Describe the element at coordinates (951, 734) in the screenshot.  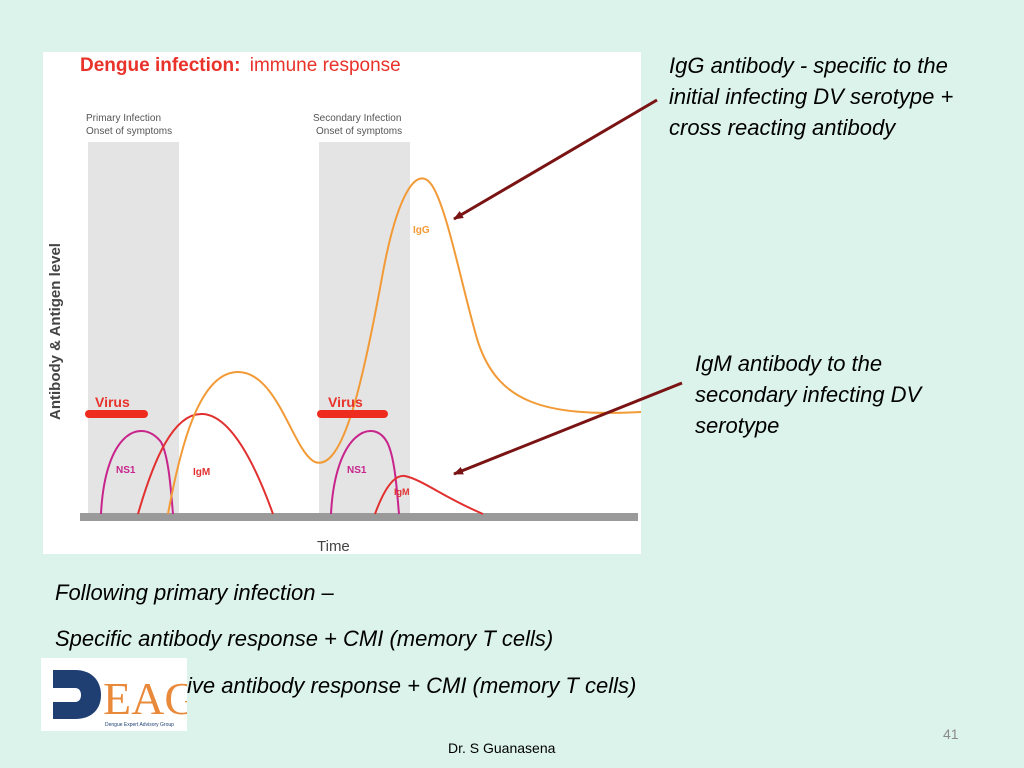
I see `slide-number: 41` at that location.